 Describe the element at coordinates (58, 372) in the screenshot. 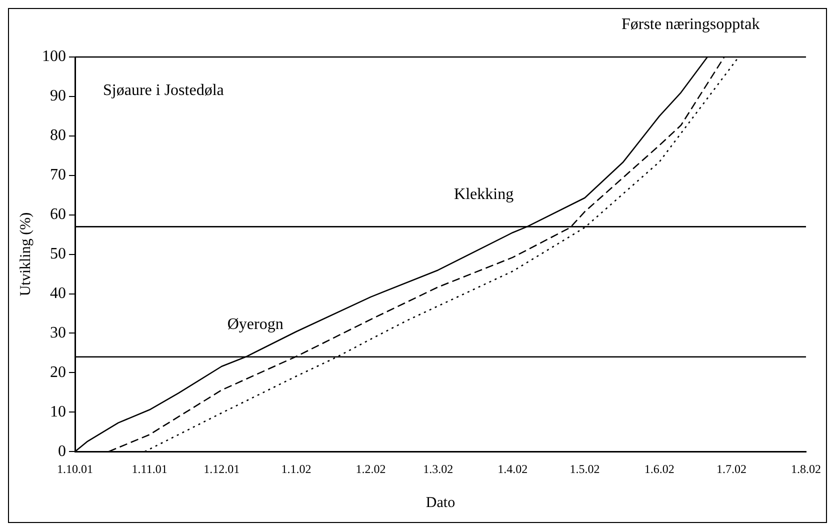

I see `y-tick-label: 20` at that location.